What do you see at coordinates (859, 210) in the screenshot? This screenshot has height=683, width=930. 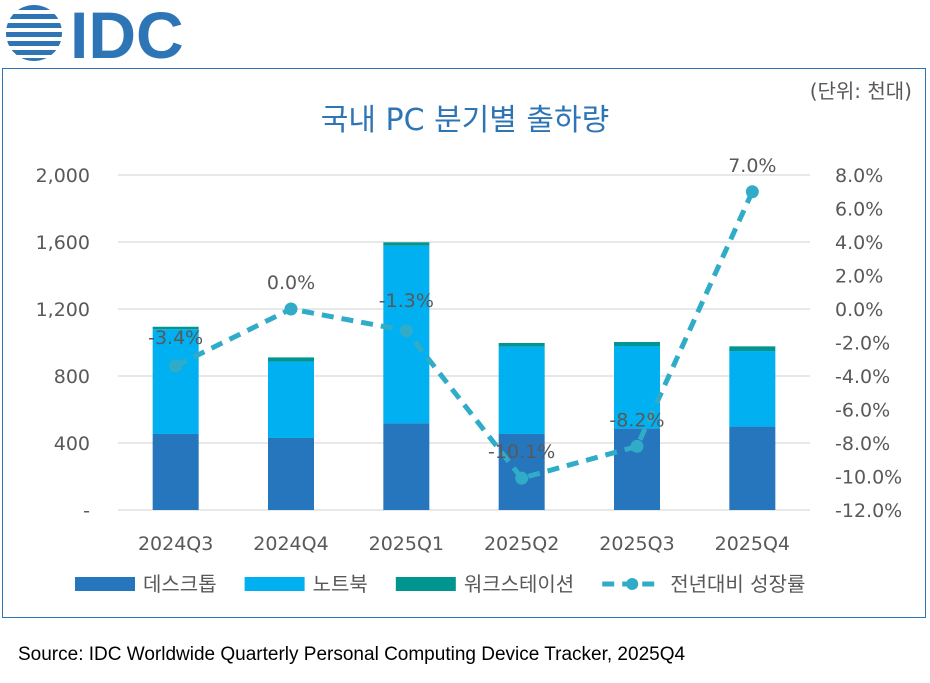 I see `y2-tick-label: 6.0%` at bounding box center [859, 210].